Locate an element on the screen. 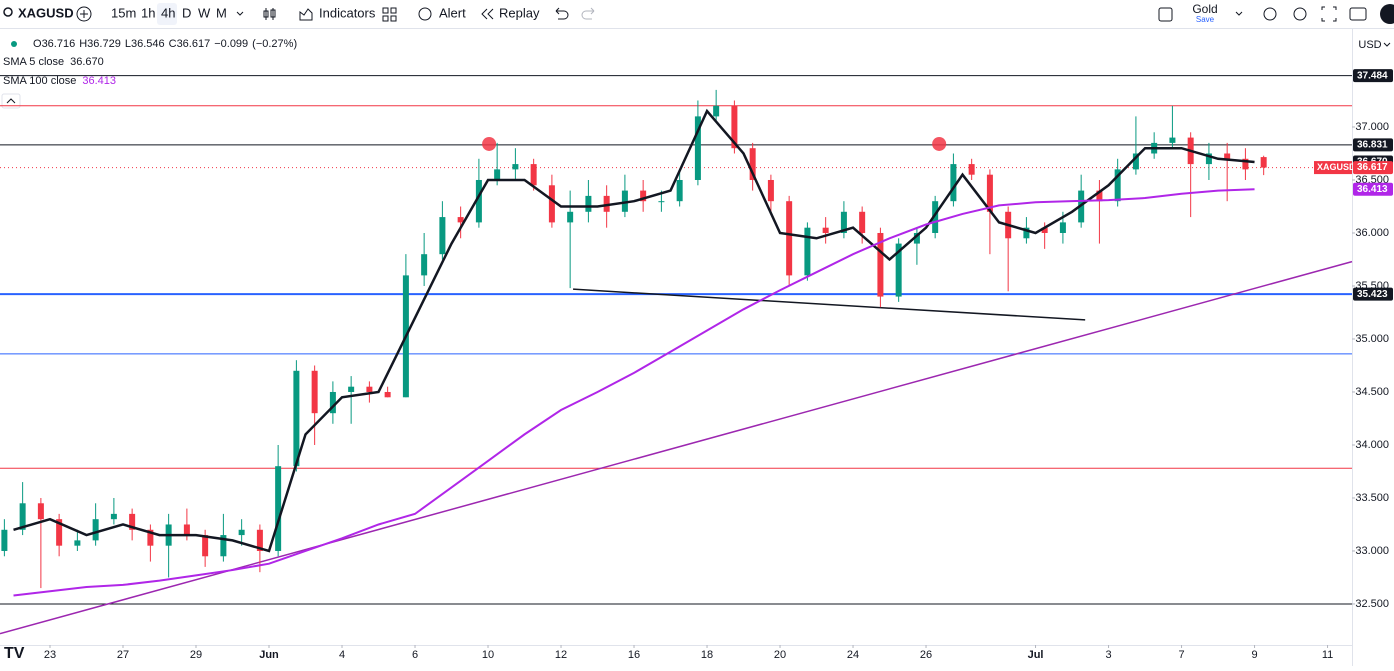 The image size is (1394, 671). indicator-name: SMA 5 close is located at coordinates (33, 62).